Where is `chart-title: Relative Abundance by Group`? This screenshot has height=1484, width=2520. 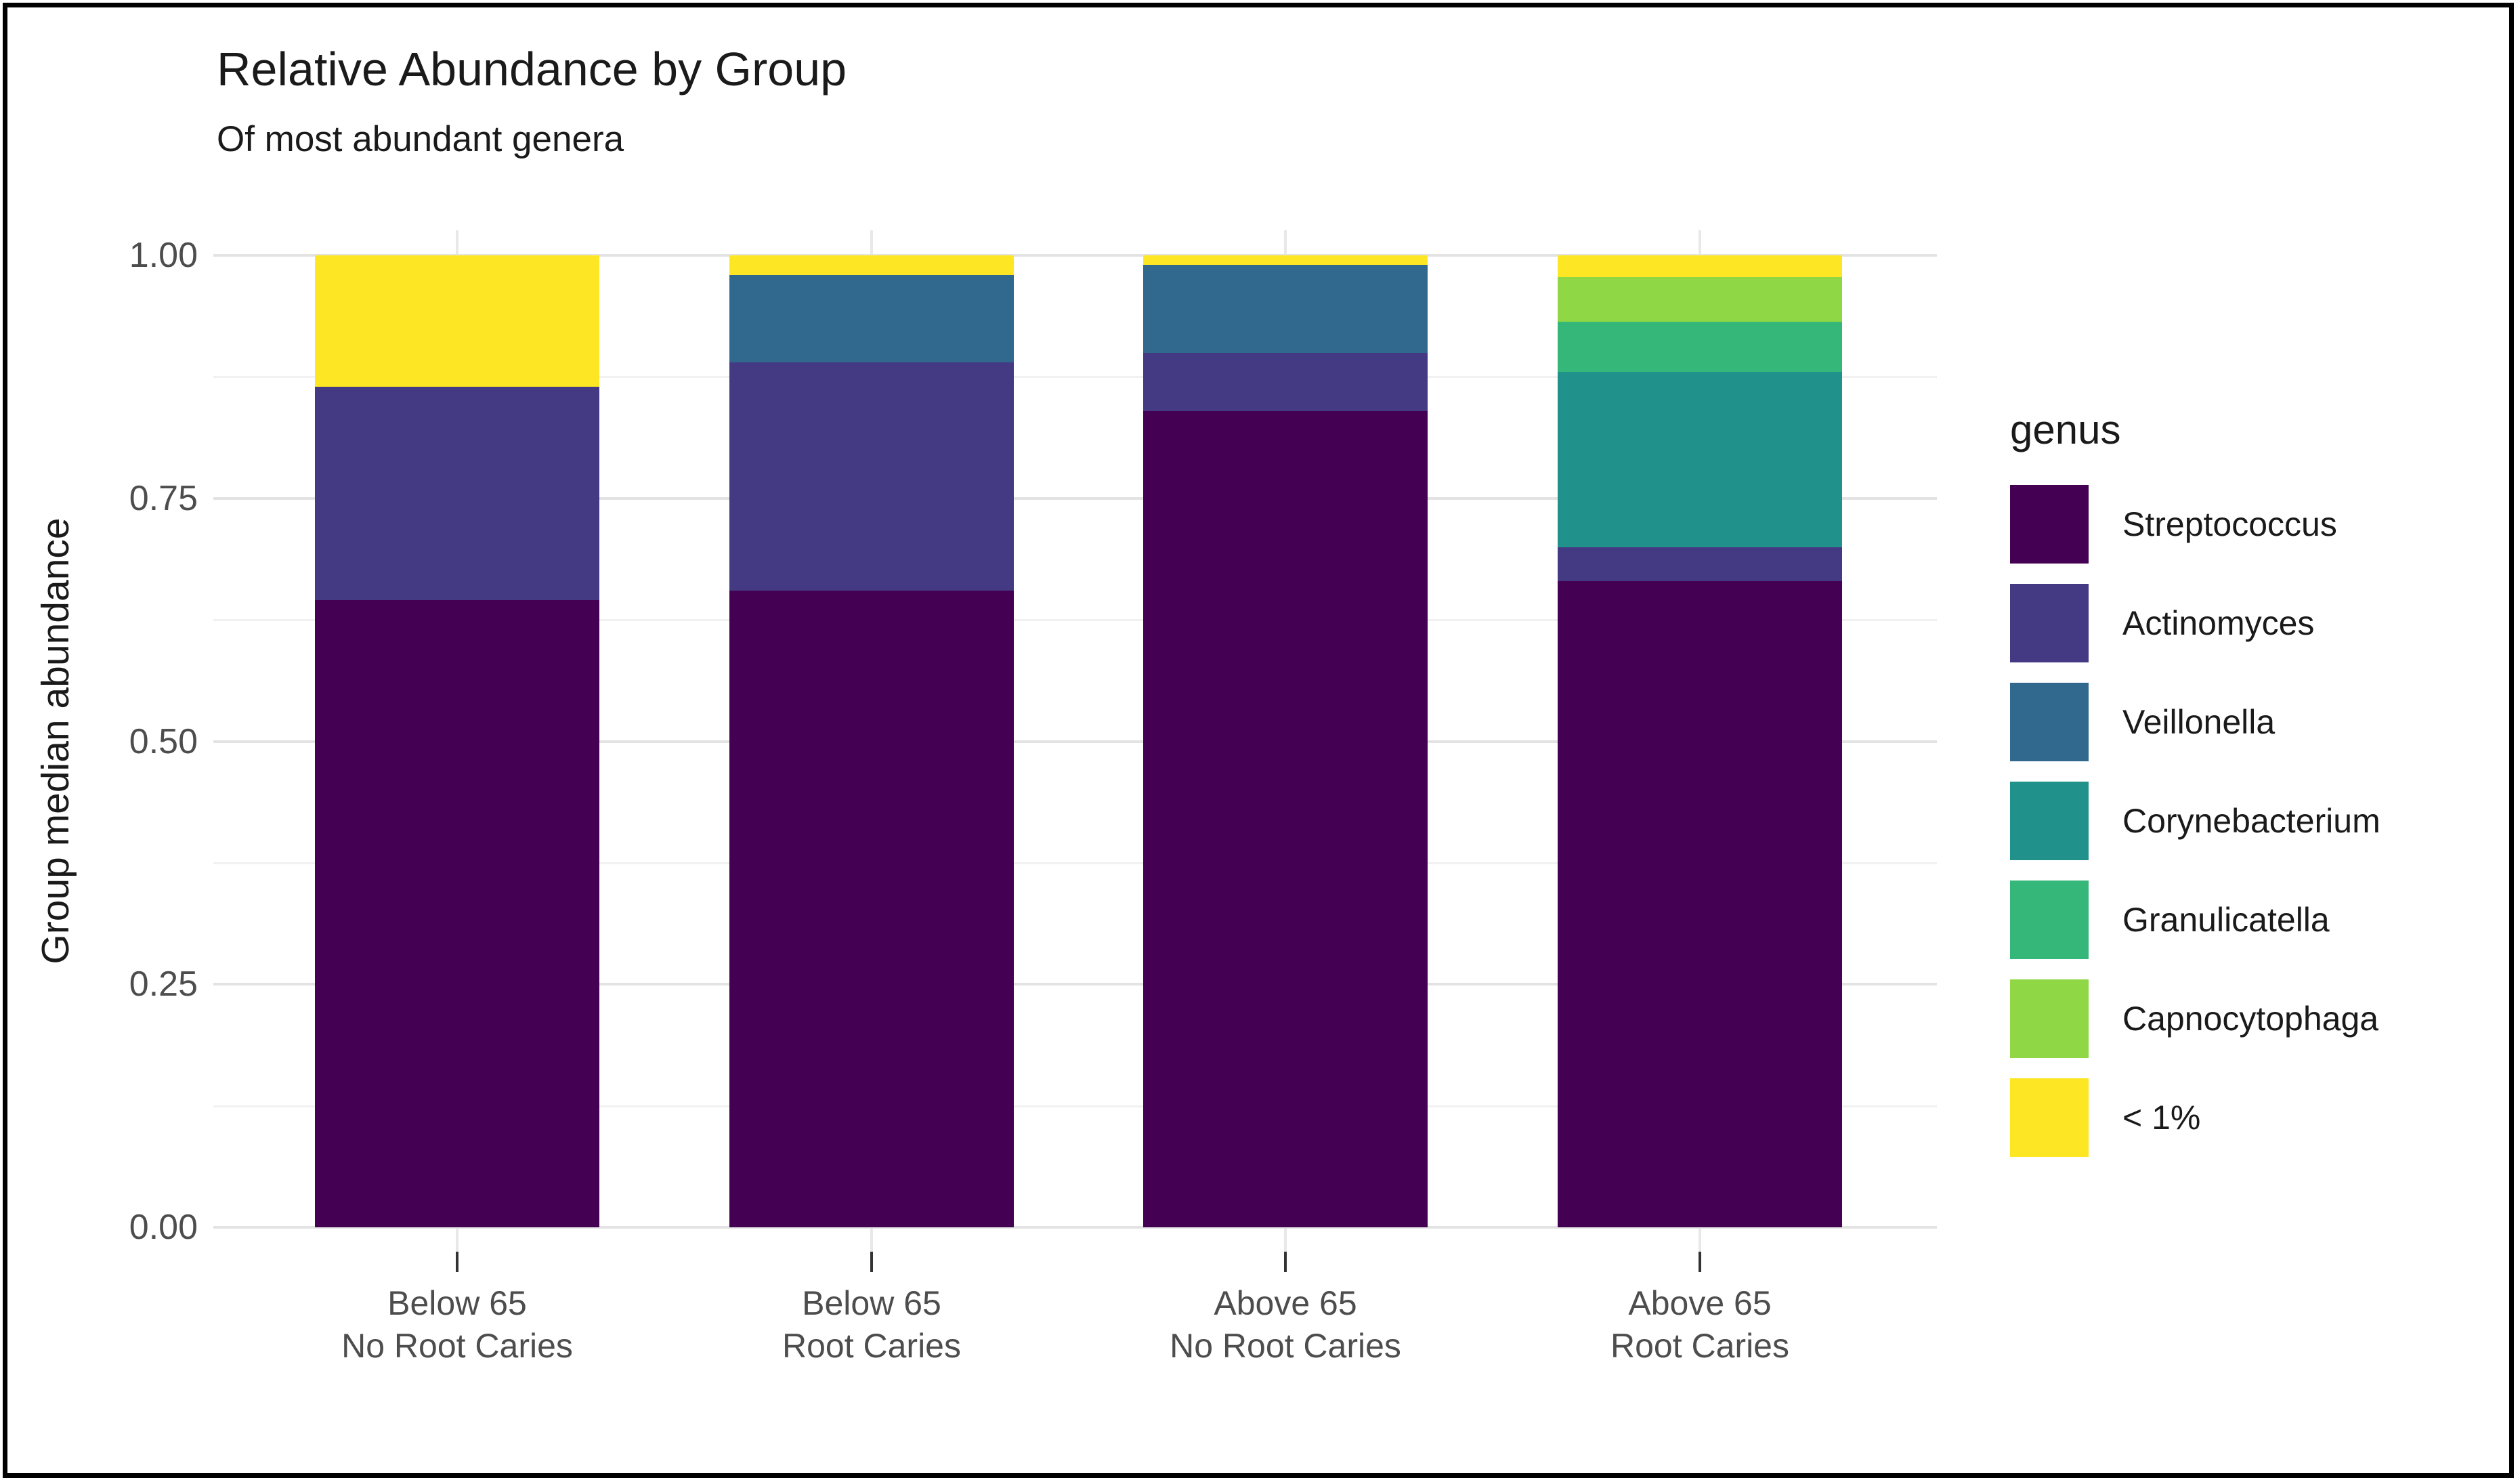 chart-title: Relative Abundance by Group is located at coordinates (532, 69).